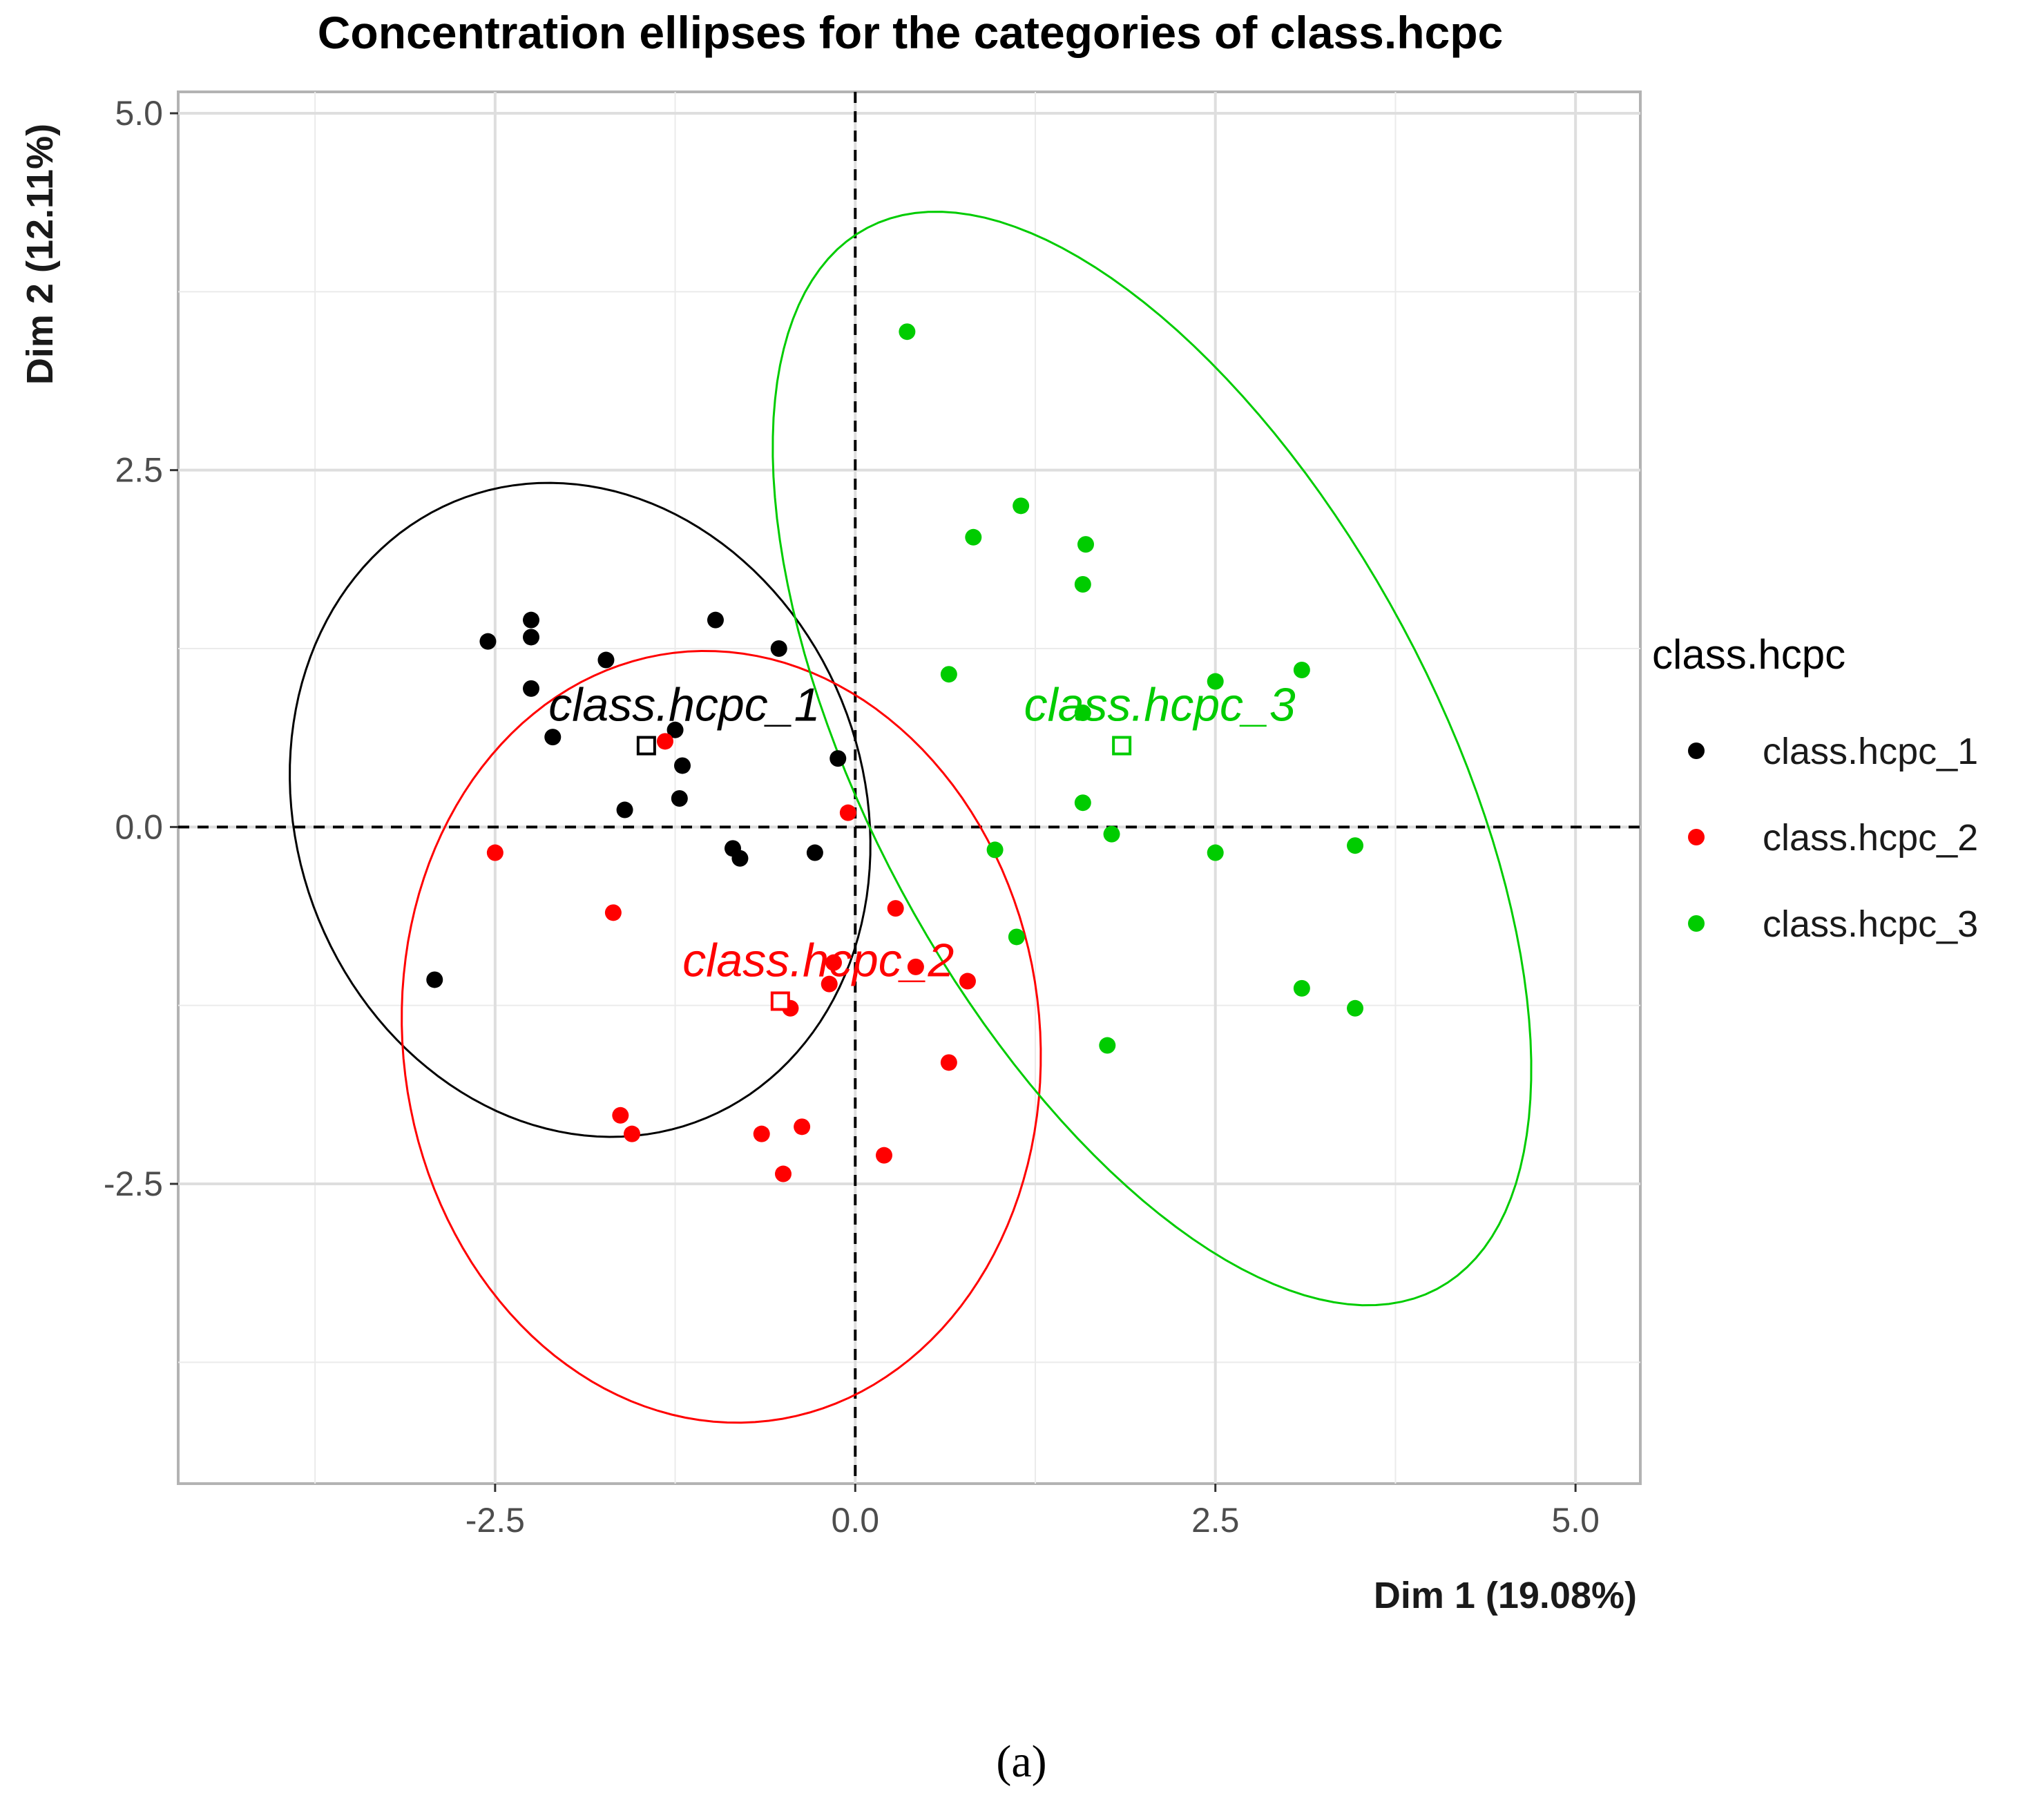  Describe the element at coordinates (684, 705) in the screenshot. I see `group-label-class.hcpc_1: class.hcpc_1` at that location.